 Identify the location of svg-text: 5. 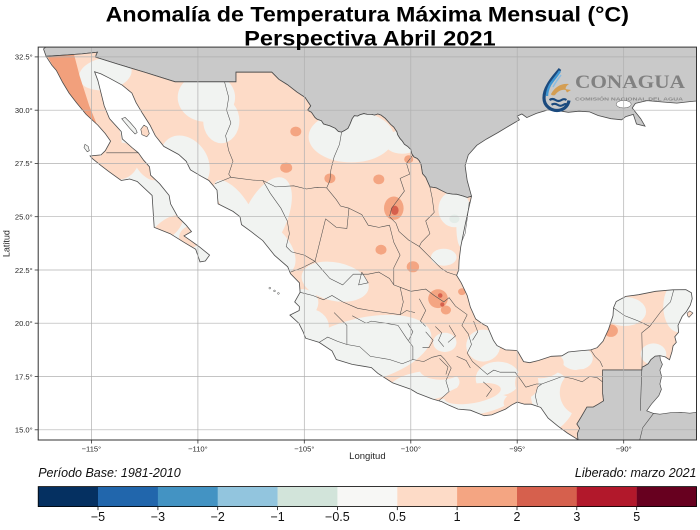
(636, 517).